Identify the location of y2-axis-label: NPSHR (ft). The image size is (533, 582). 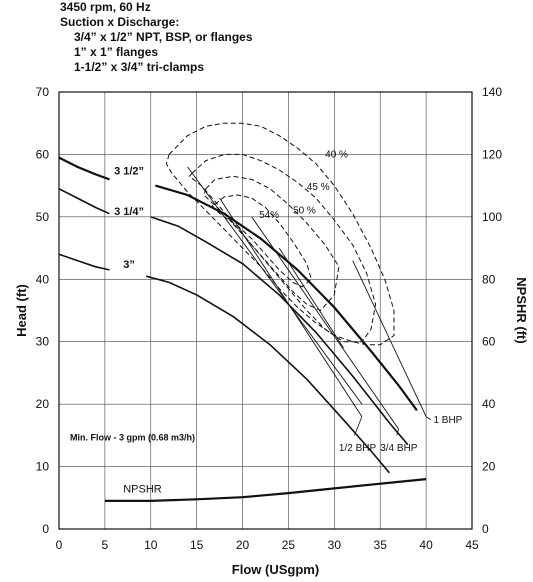
(521, 310).